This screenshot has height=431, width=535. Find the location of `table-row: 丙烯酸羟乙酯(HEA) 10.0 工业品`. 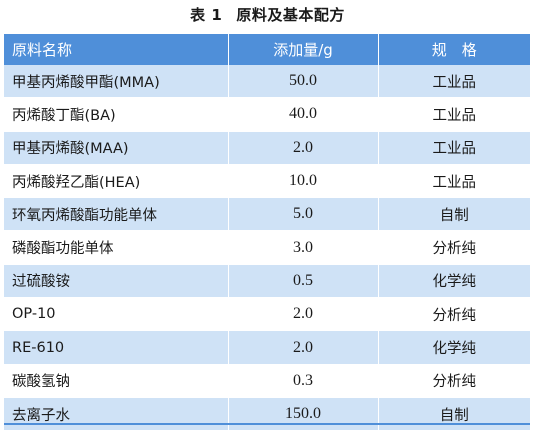

table-row: 丙烯酸羟乙酯(HEA) 10.0 工业品 is located at coordinates (267, 181).